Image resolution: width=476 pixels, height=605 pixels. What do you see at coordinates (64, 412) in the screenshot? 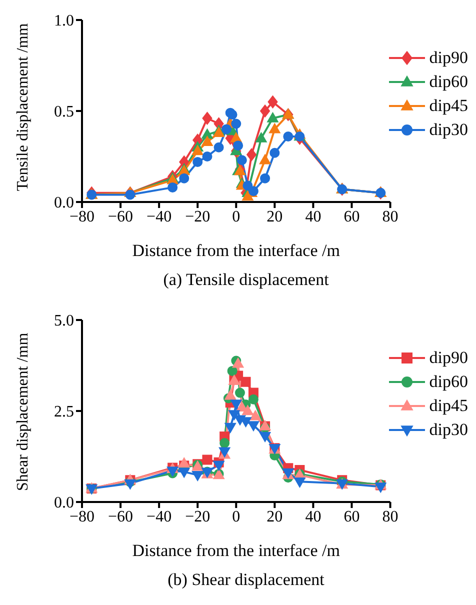
I see `y-tick-label: 2.5` at bounding box center [64, 412].